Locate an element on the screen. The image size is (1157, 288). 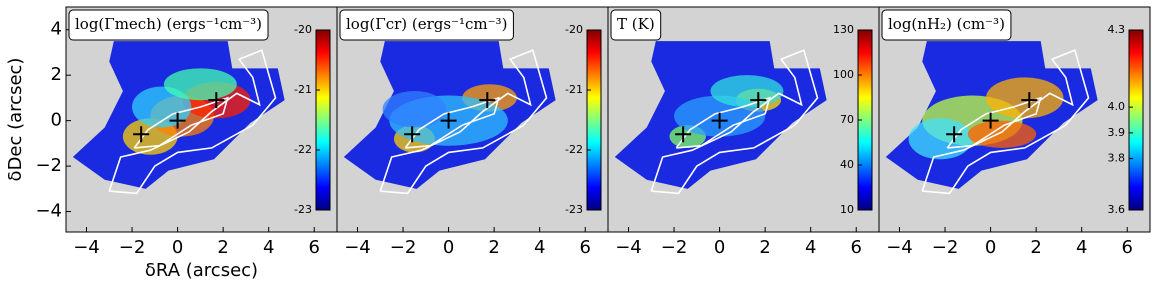
colorbar-tick-label: 40 is located at coordinates (847, 164).